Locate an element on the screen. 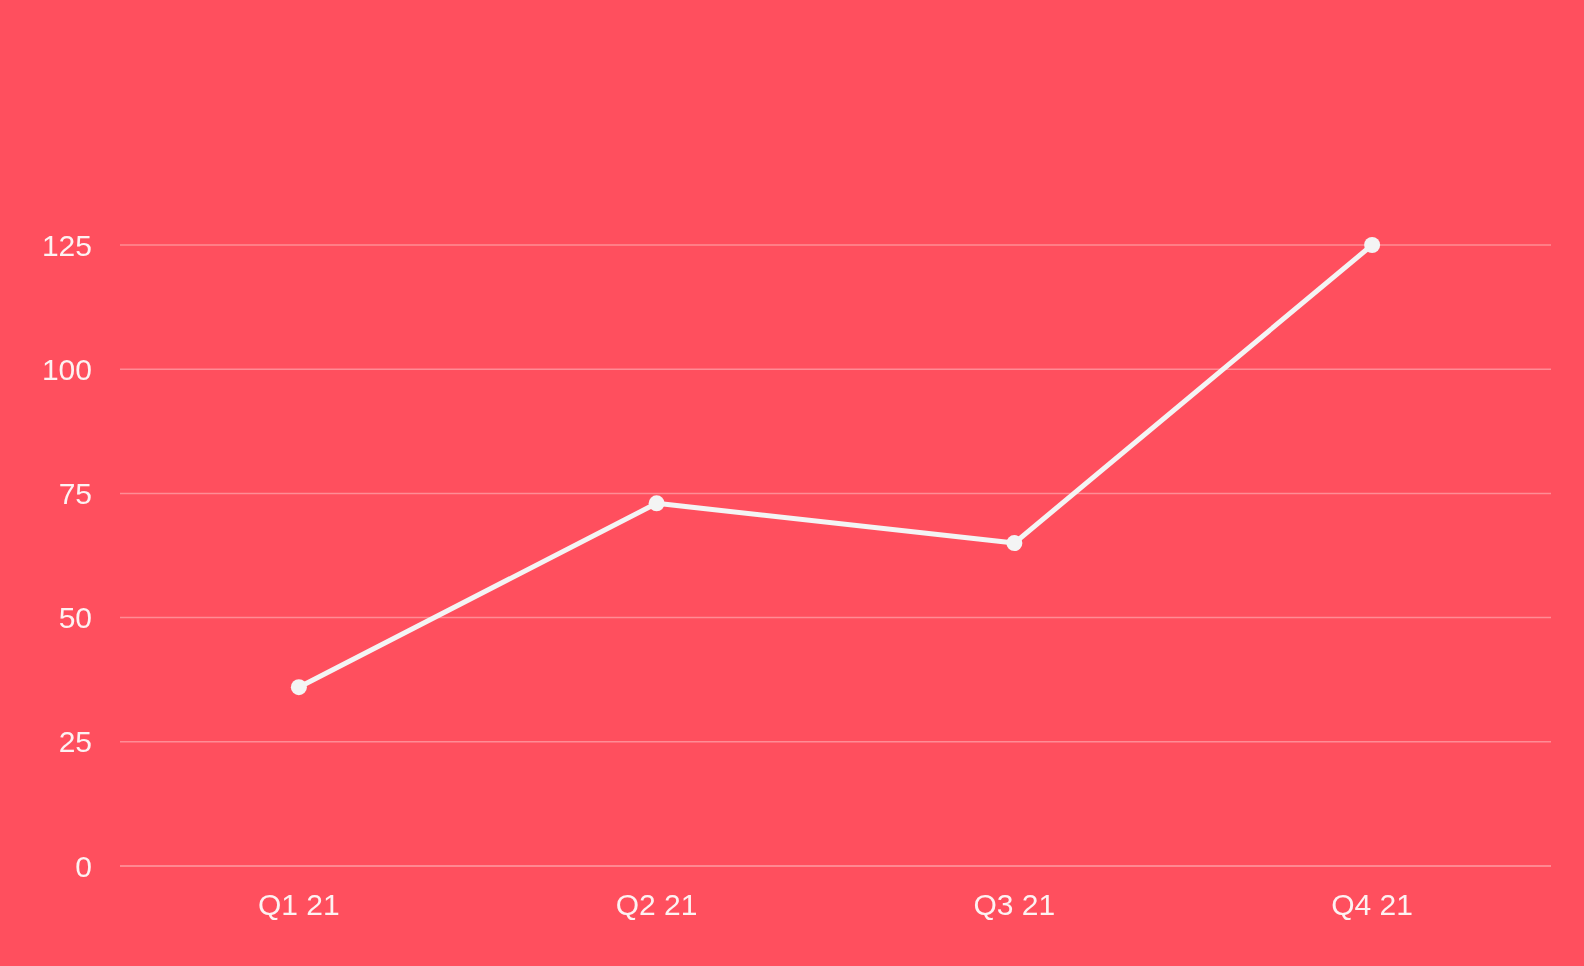  y-tick-label: 75 is located at coordinates (75, 493).